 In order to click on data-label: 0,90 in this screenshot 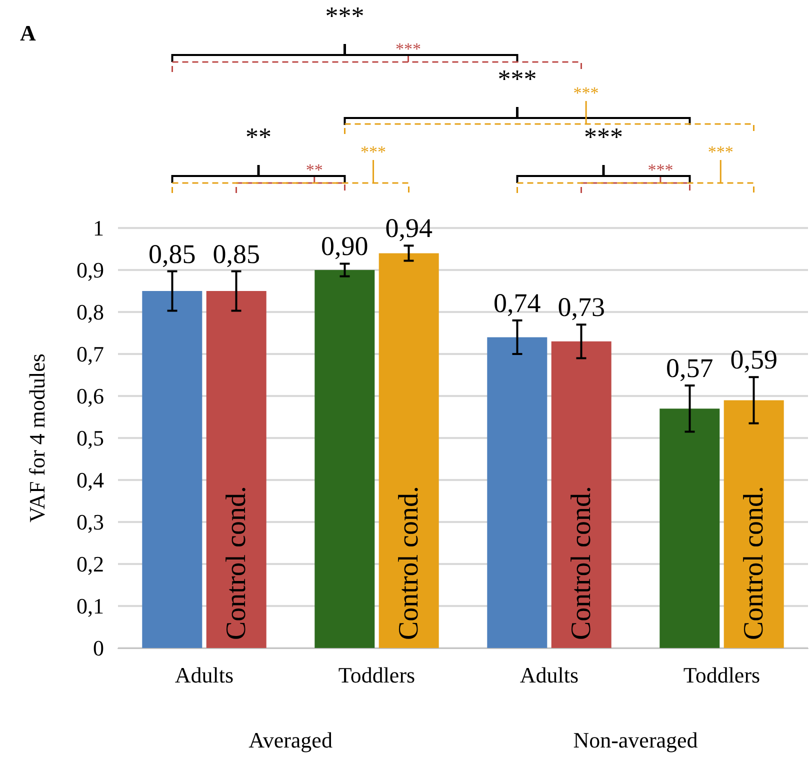, I will do `click(344, 246)`.